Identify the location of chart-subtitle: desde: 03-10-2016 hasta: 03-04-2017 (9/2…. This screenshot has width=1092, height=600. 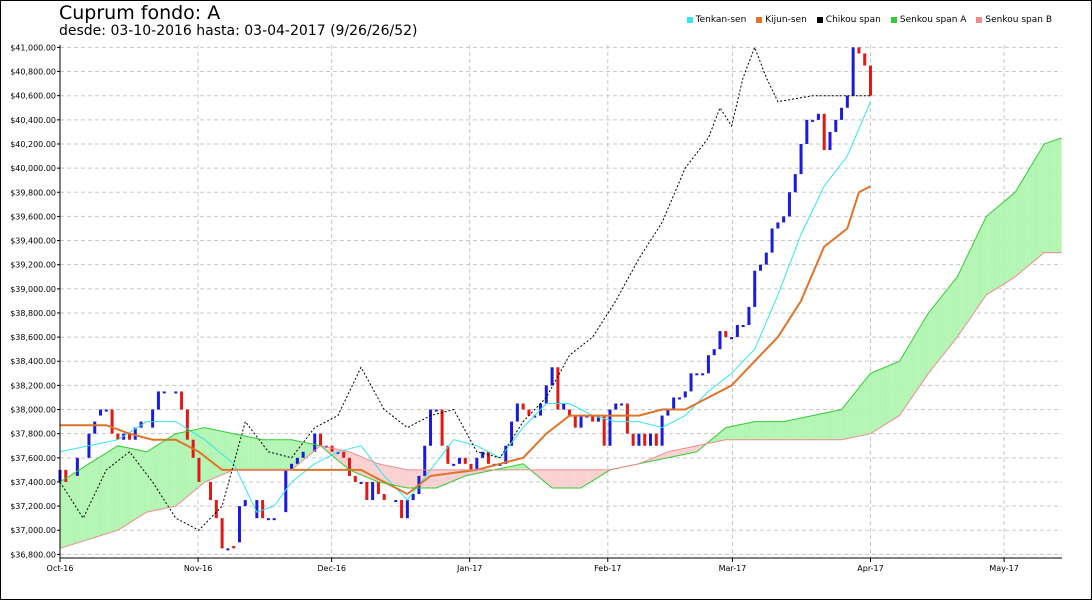
(238, 31).